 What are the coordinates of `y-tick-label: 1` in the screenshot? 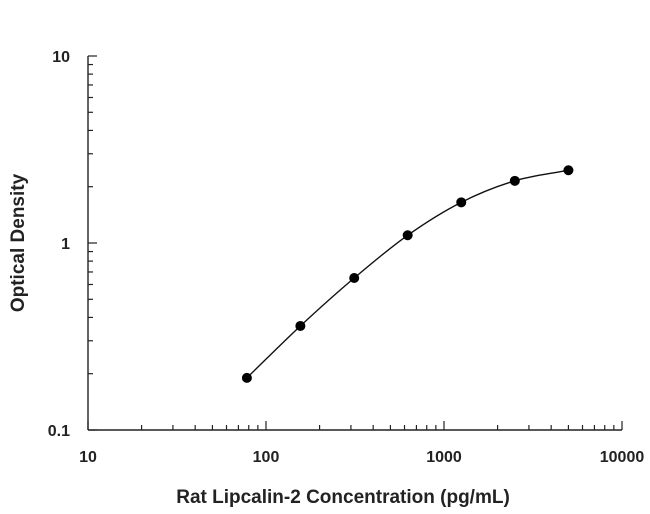 It's located at (65, 244).